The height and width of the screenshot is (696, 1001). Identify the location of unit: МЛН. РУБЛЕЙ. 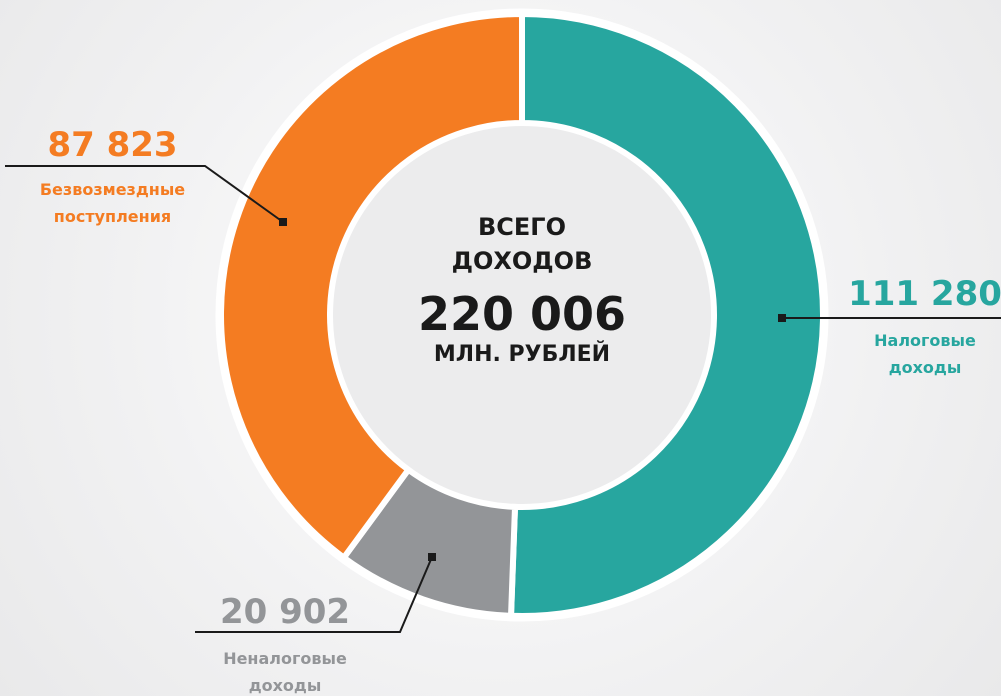
(522, 354).